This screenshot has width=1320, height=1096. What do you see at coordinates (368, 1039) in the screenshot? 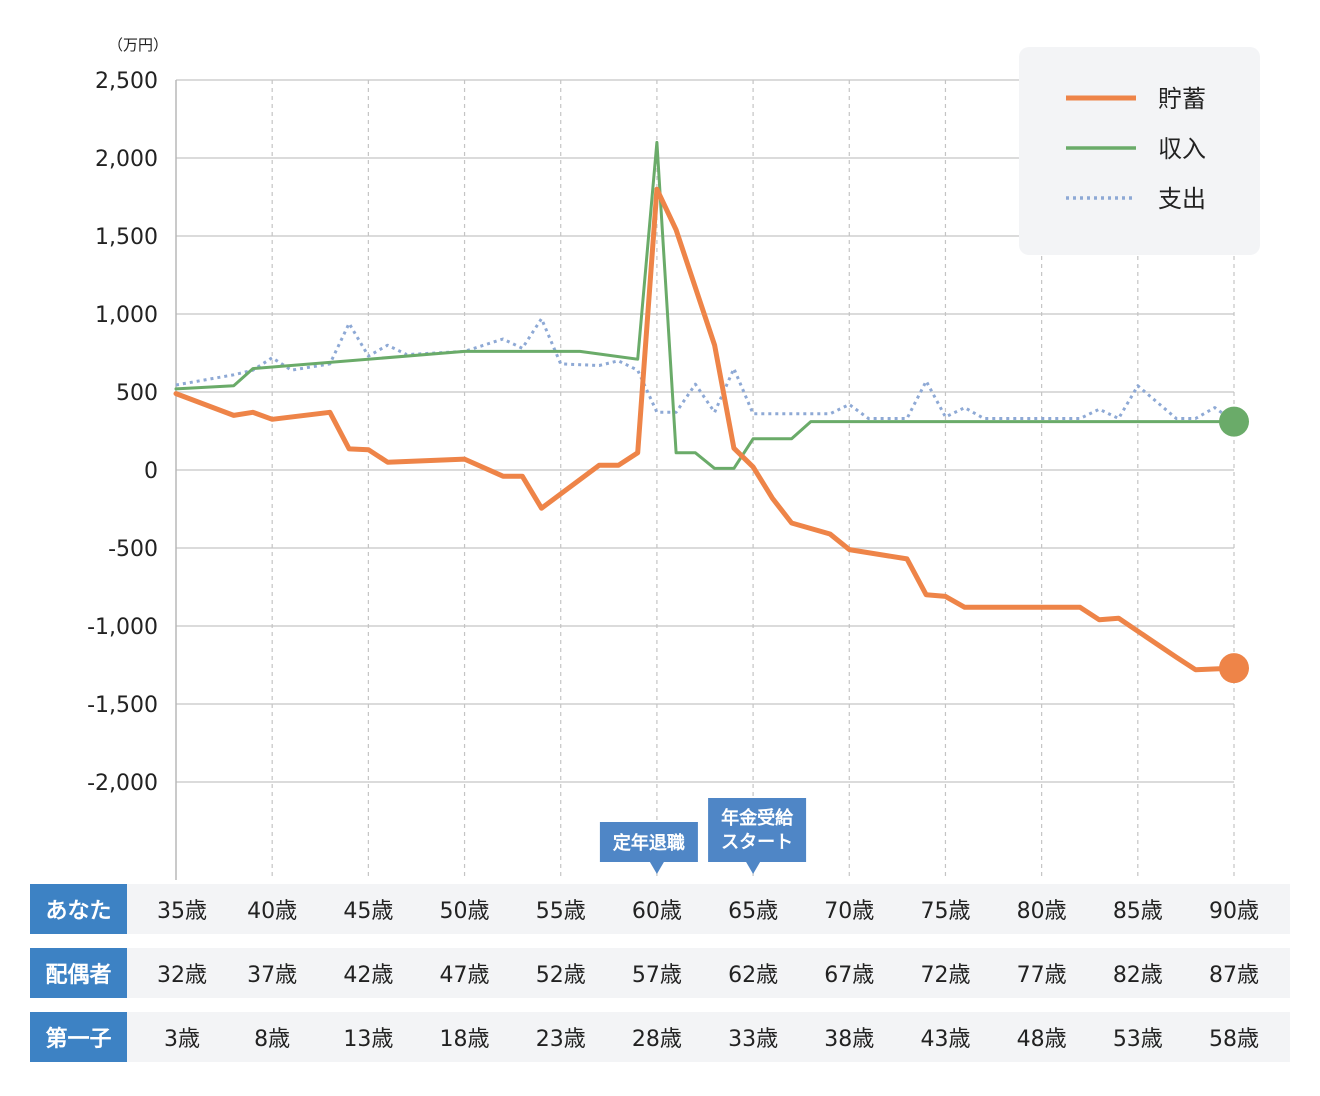
I see `age-cell: 13歳` at bounding box center [368, 1039].